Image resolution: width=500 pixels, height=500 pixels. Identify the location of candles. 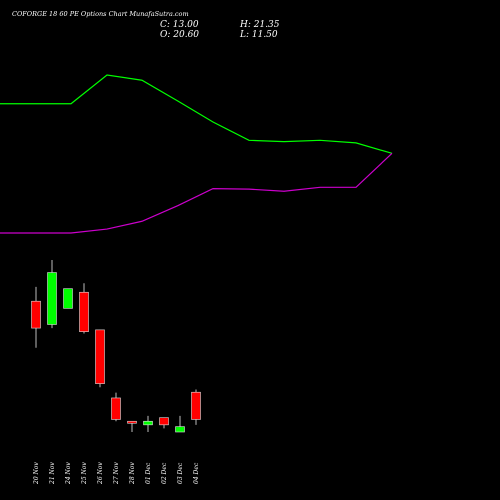
(116, 346).